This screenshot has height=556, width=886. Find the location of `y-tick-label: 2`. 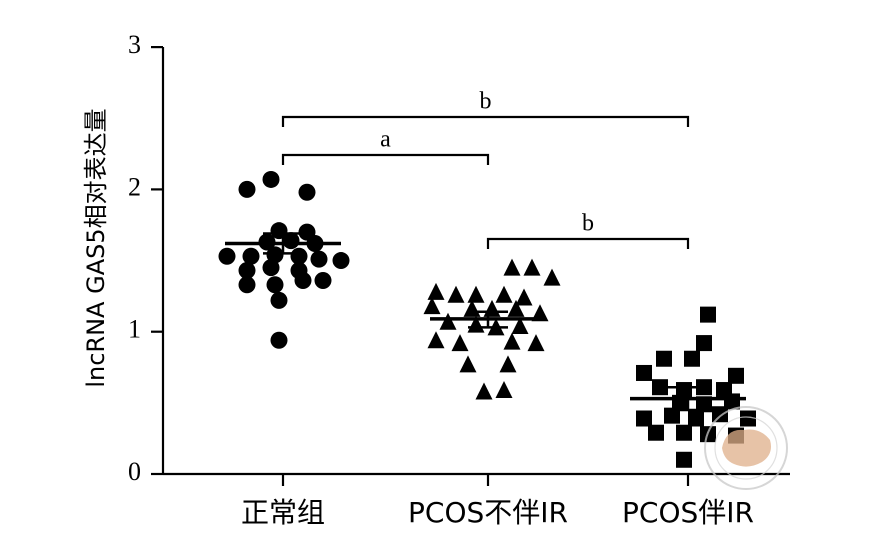

y-tick-label: 2 is located at coordinates (134, 186).